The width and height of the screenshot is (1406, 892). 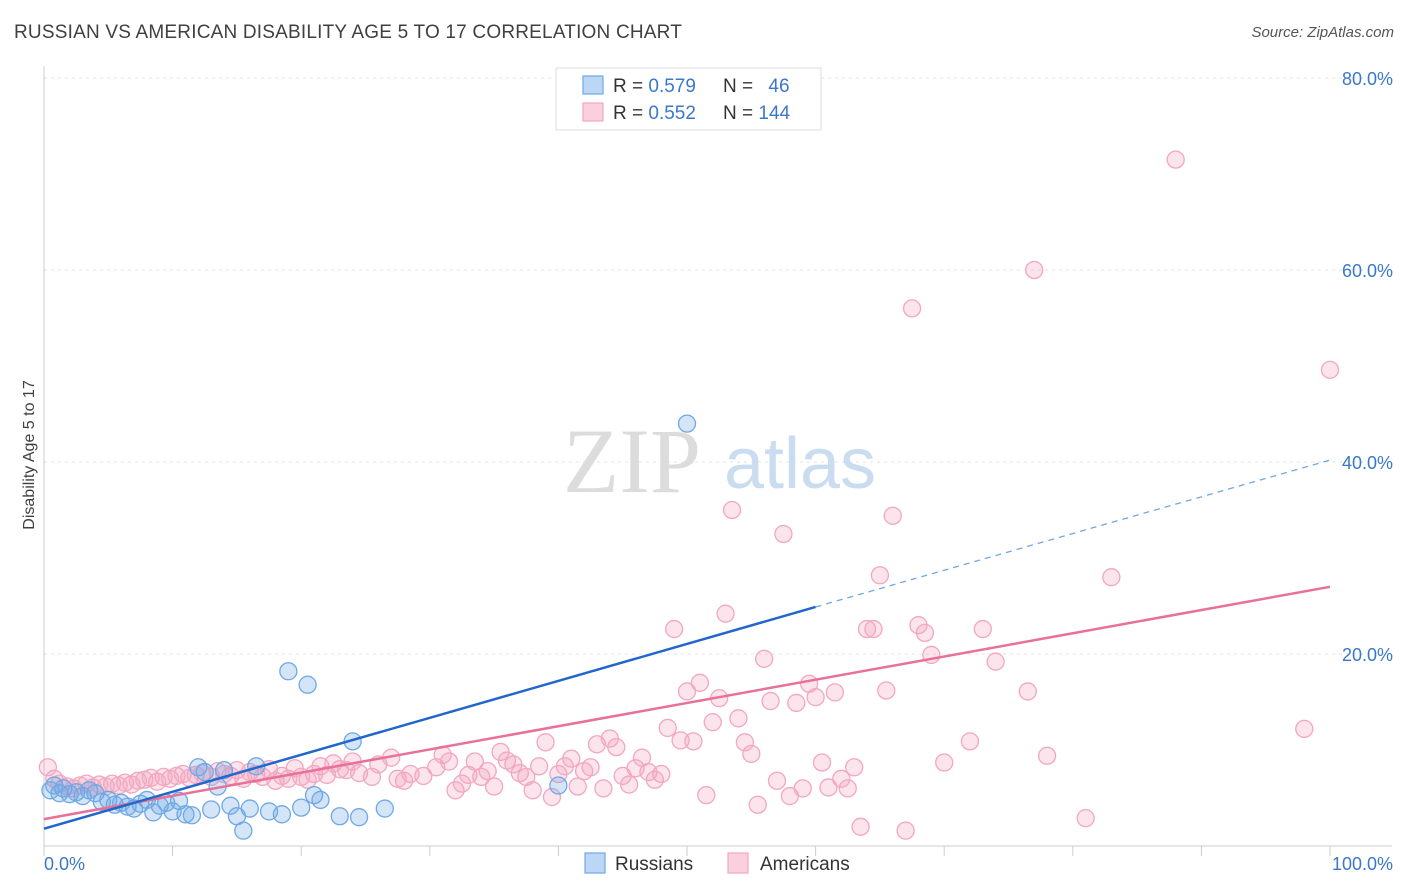 What do you see at coordinates (1367, 271) in the screenshot?
I see `y-tick-label: 60.0%` at bounding box center [1367, 271].